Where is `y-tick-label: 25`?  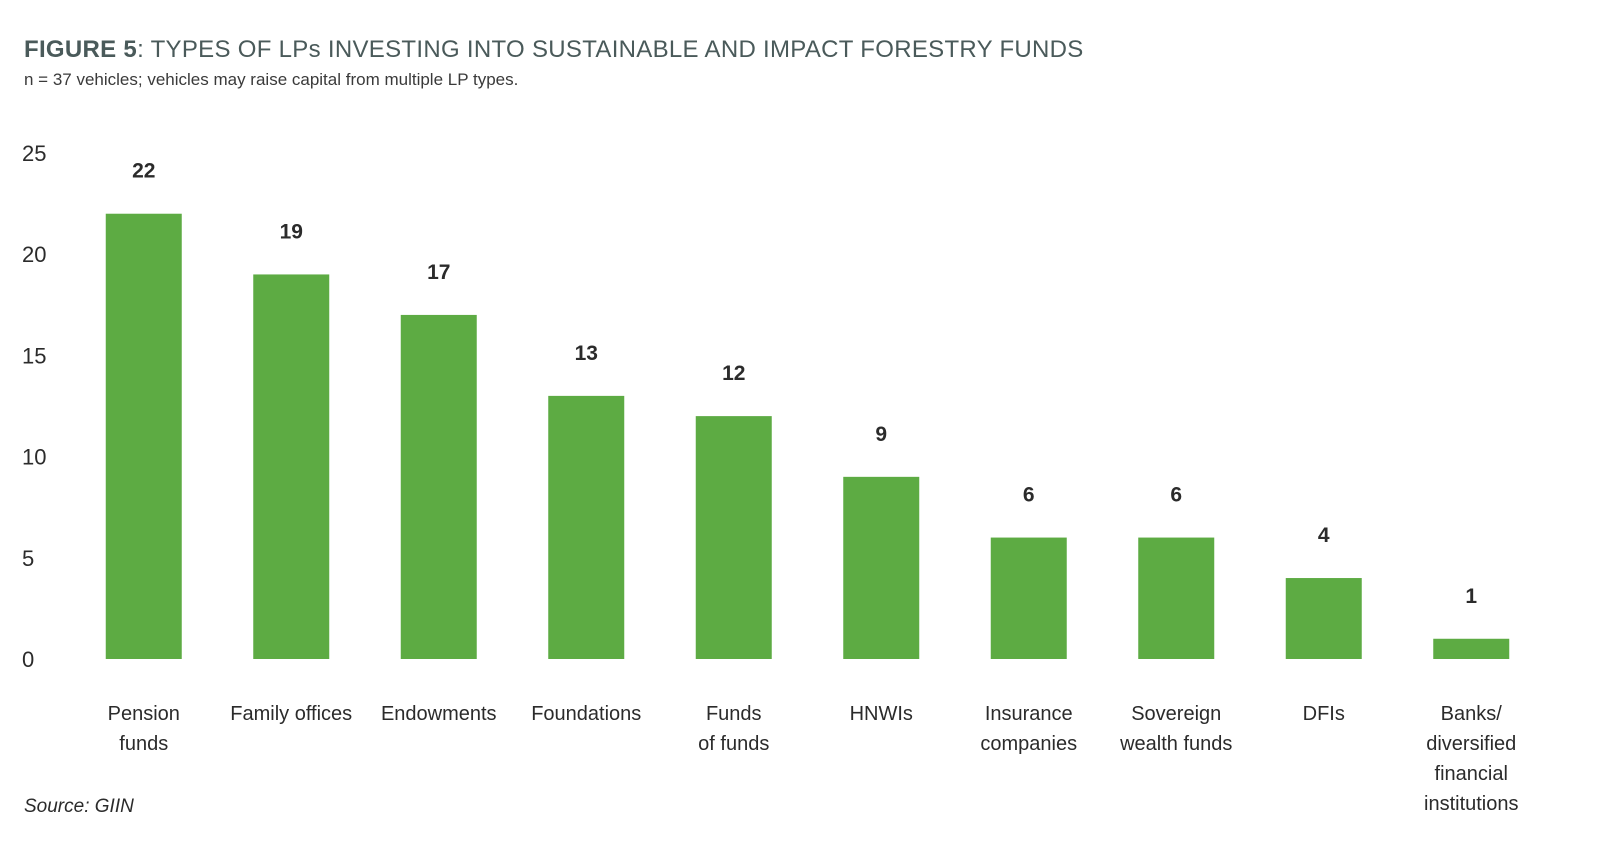 y-tick-label: 25 is located at coordinates (34, 153).